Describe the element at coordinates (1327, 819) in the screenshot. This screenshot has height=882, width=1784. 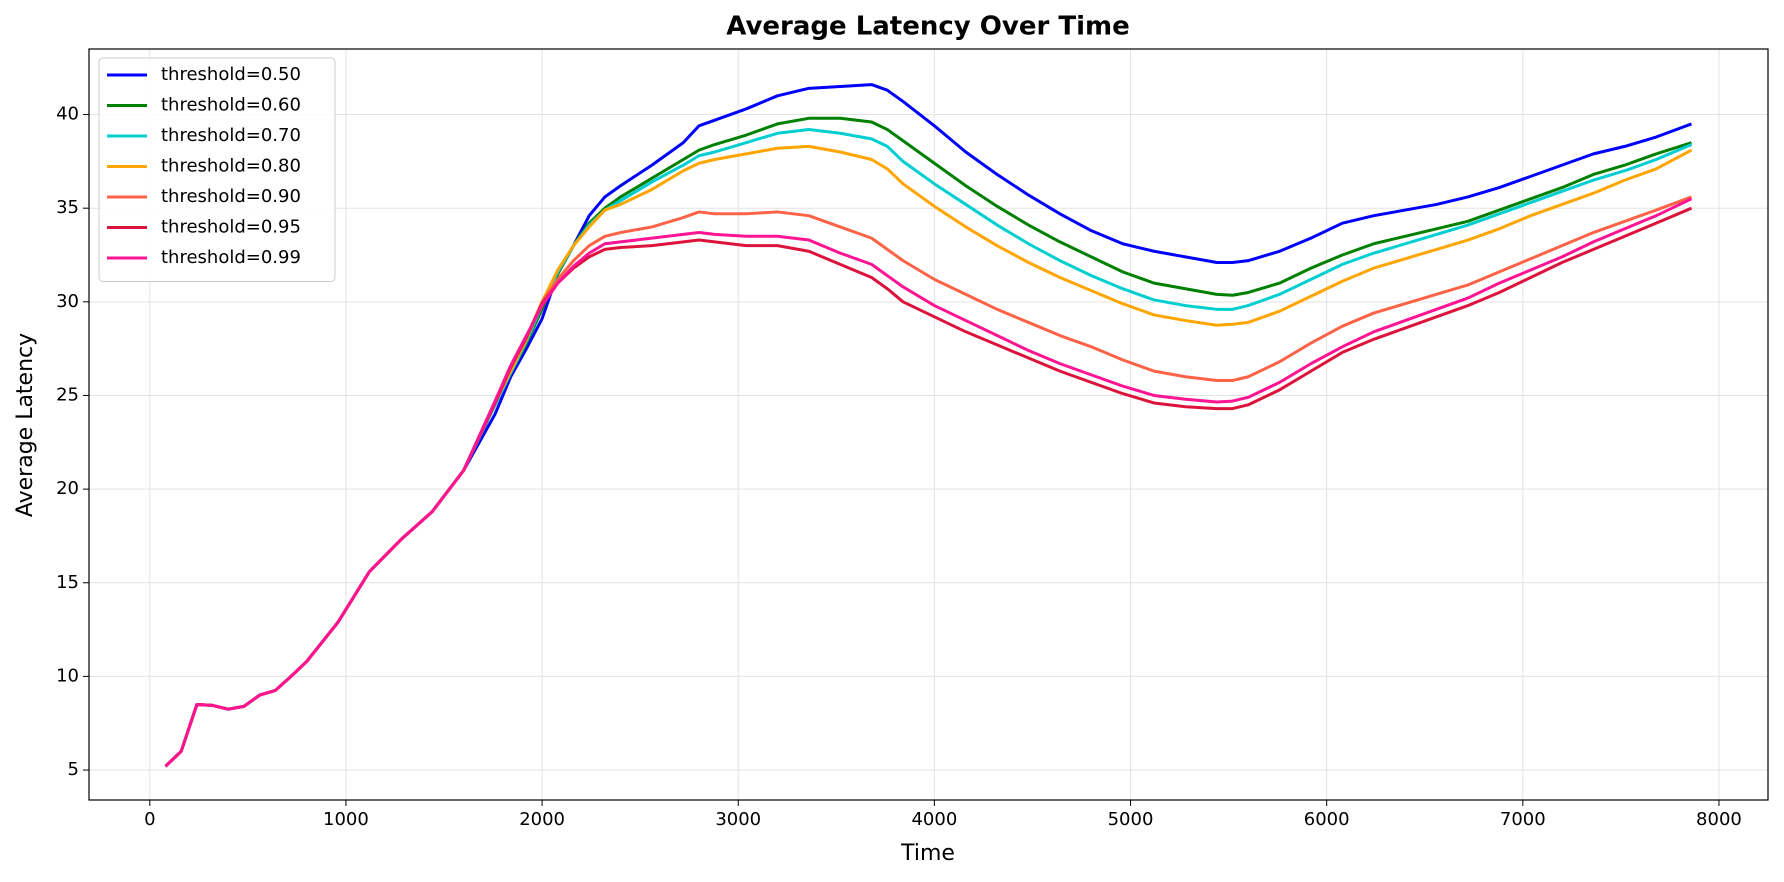
I see `x-tick-label: 6000` at that location.